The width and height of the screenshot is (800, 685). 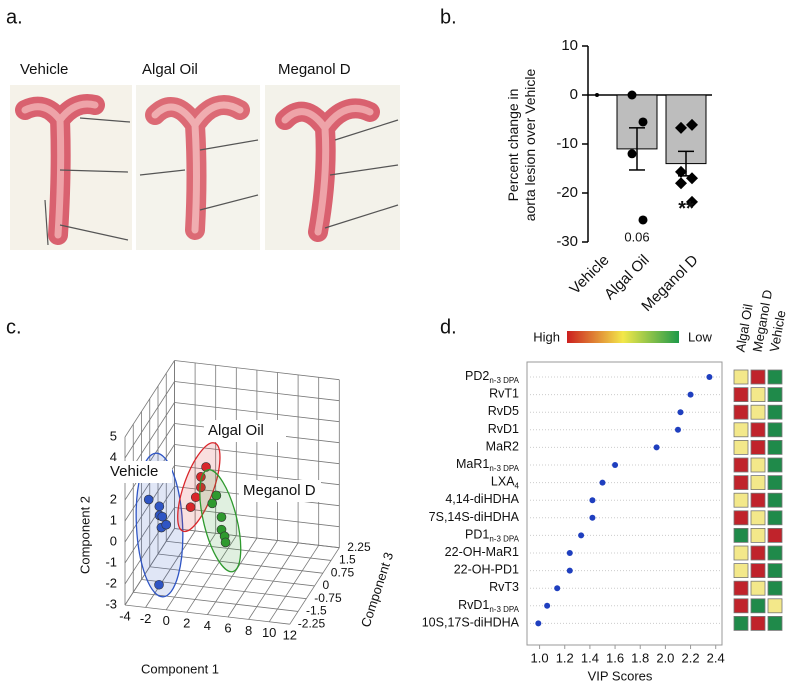 I want to click on label-main: RvT3, so click(x=504, y=587).